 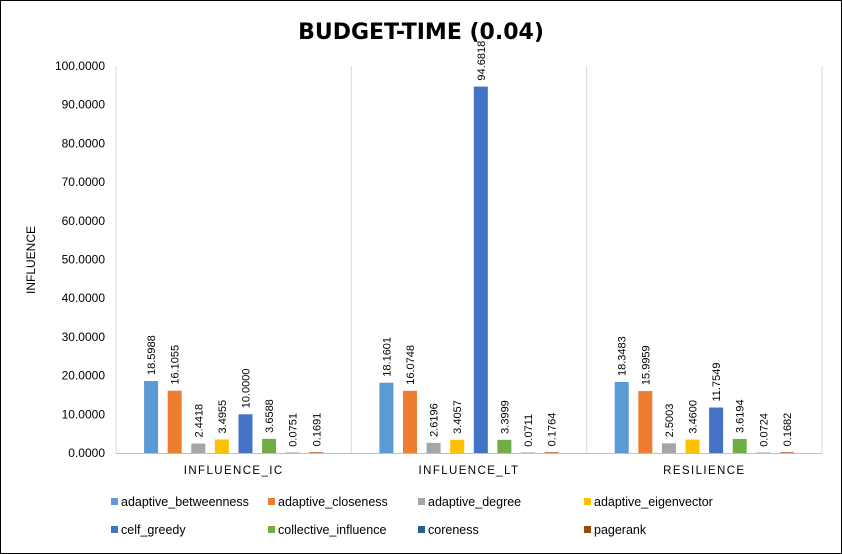 What do you see at coordinates (234, 471) in the screenshot?
I see `category-label: INFLUENCE_IC` at bounding box center [234, 471].